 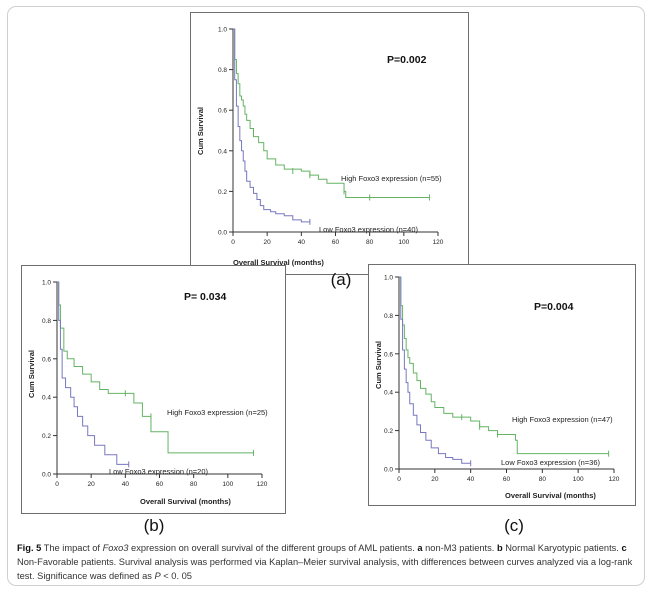 I want to click on caption-p-text: < 0. 05, so click(x=176, y=576).